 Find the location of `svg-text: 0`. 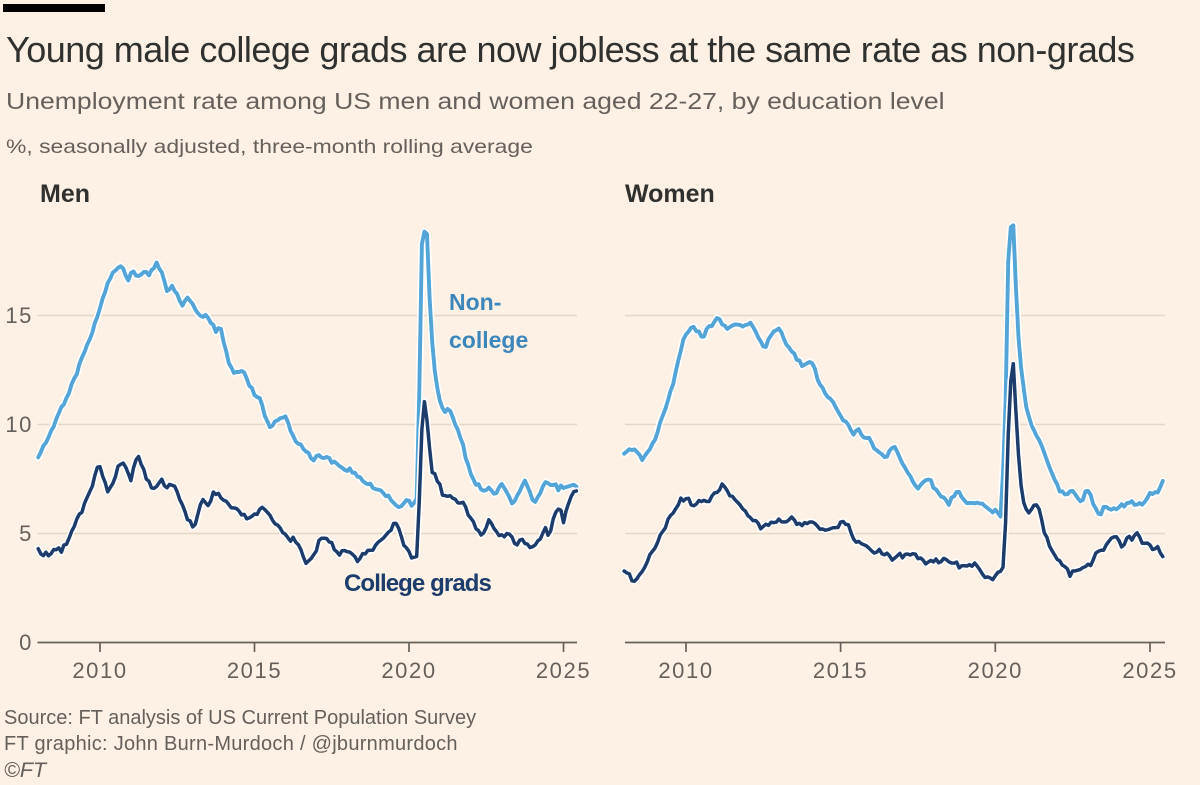

svg-text: 0 is located at coordinates (26, 642).